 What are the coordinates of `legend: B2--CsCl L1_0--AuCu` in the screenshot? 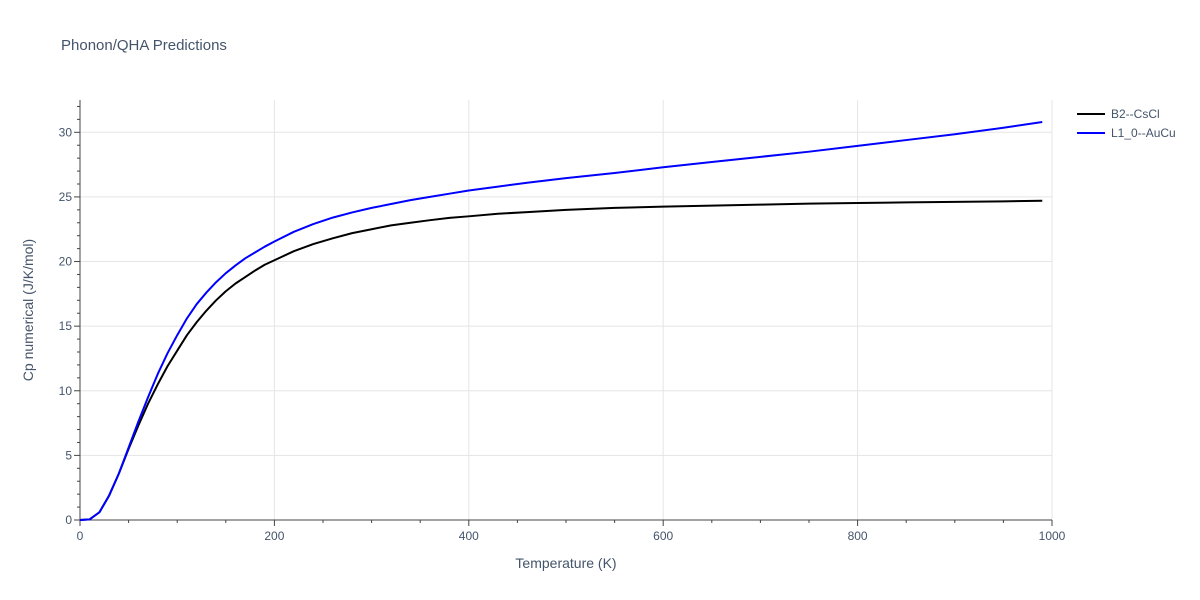 It's located at (1126, 123).